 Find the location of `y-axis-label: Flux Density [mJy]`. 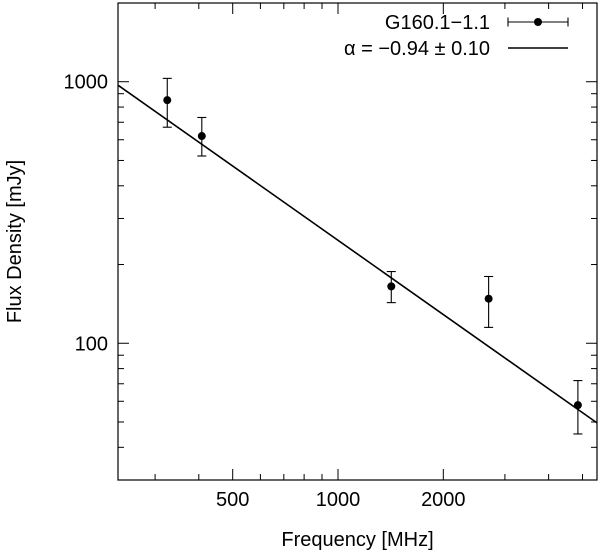

y-axis-label: Flux Density [mJy] is located at coordinates (15, 241).